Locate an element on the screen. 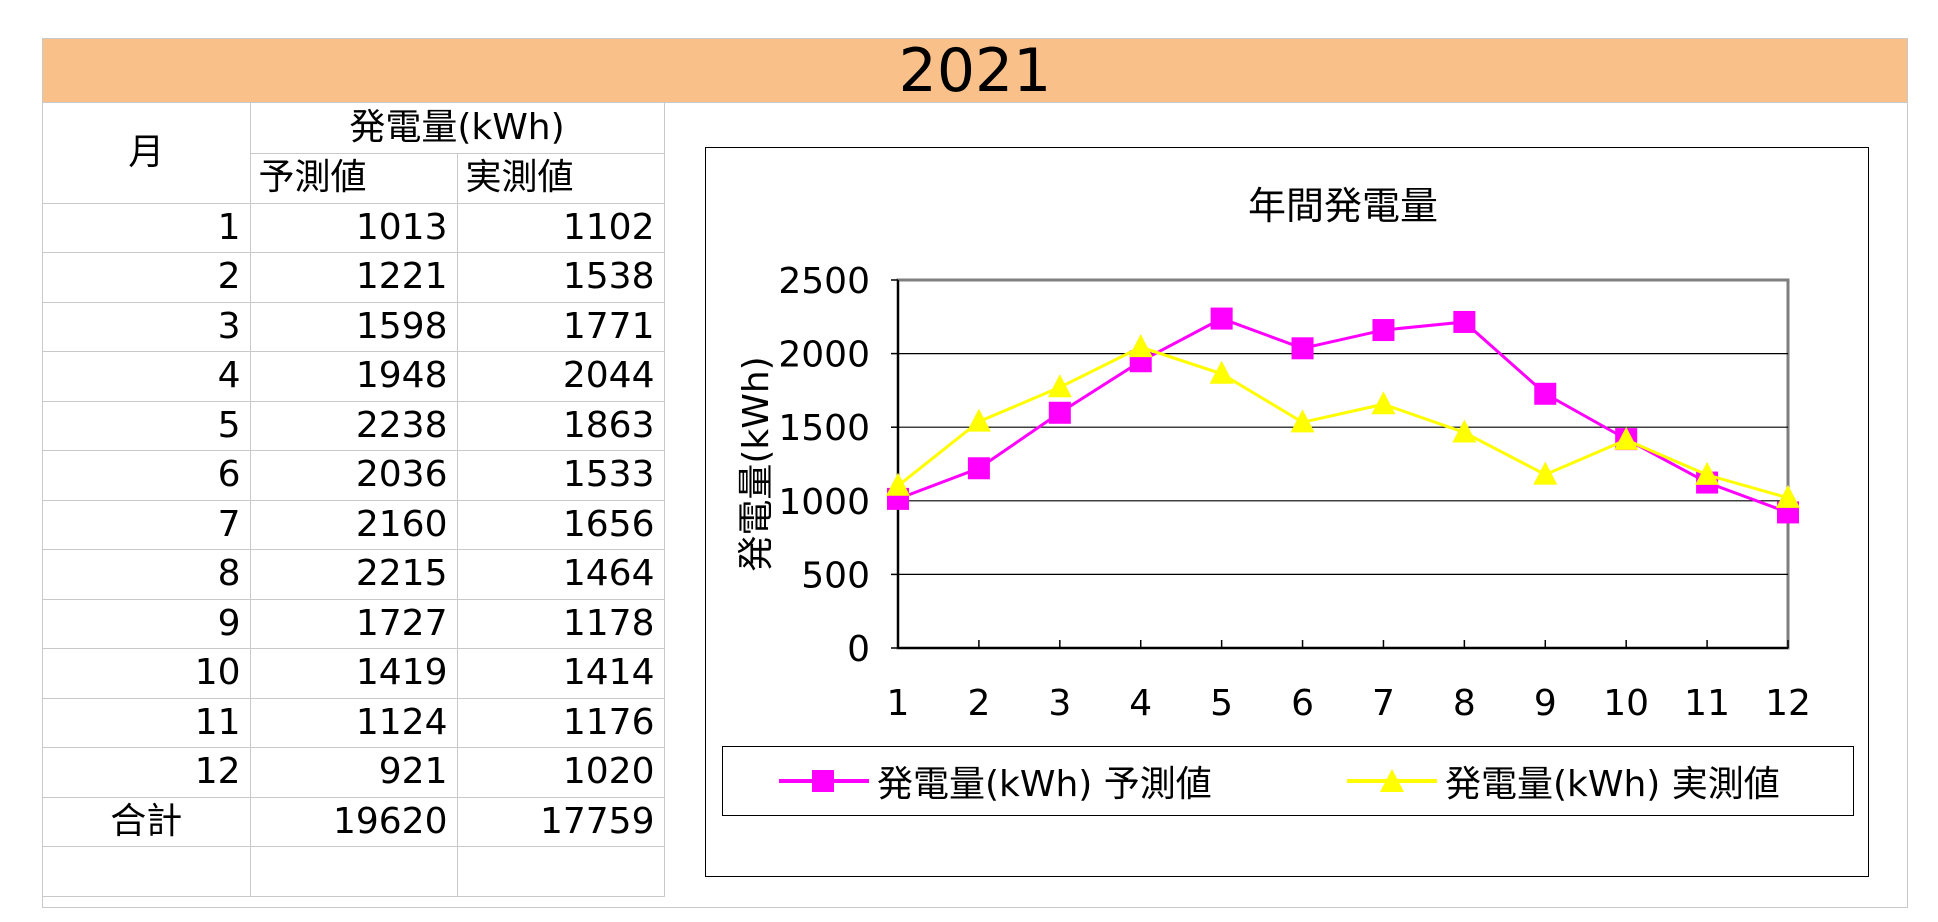  month-cell: 8 is located at coordinates (147, 574).